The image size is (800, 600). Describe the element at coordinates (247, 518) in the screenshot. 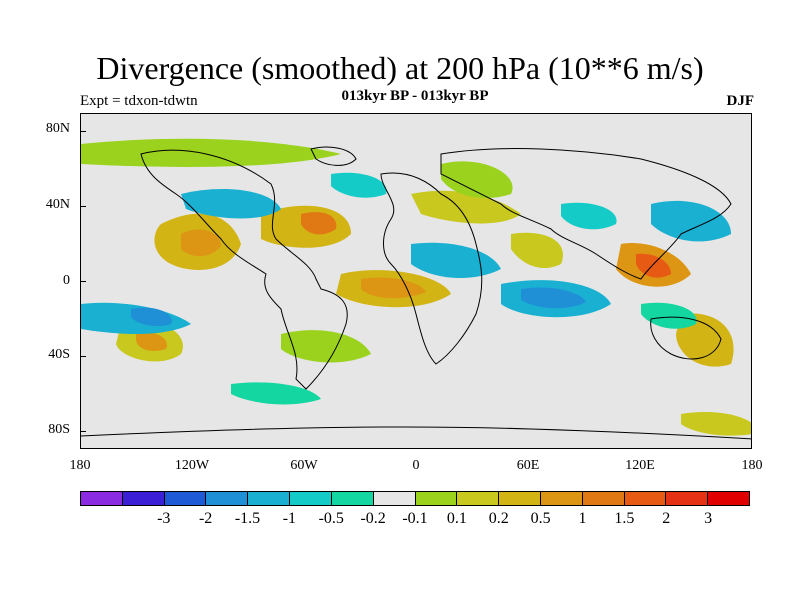

I see `colorbar-label: -1.5` at that location.